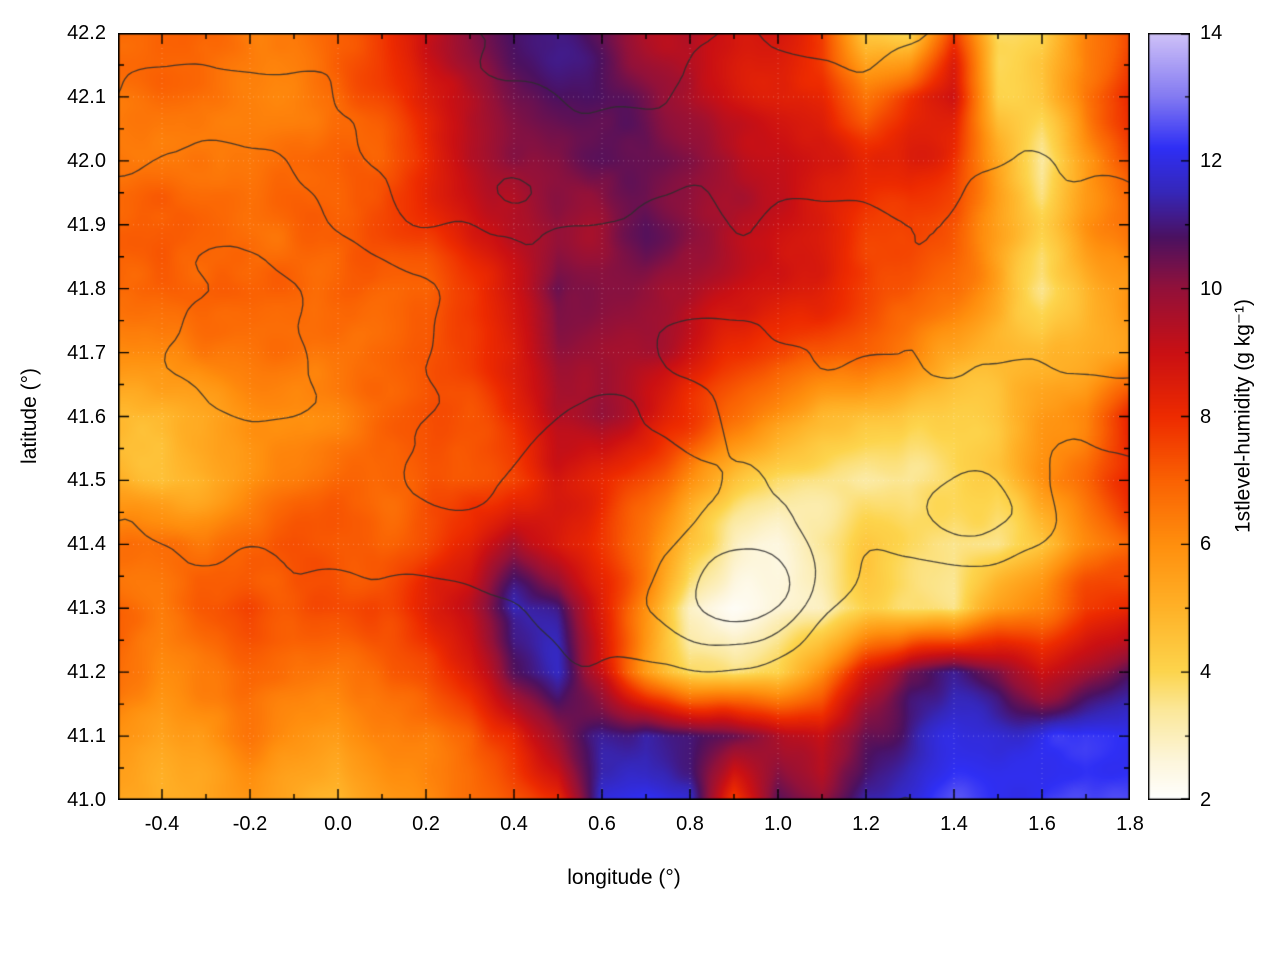 Image resolution: width=1280 pixels, height=960 pixels. I want to click on y-tick-label: 41.4, so click(86, 544).